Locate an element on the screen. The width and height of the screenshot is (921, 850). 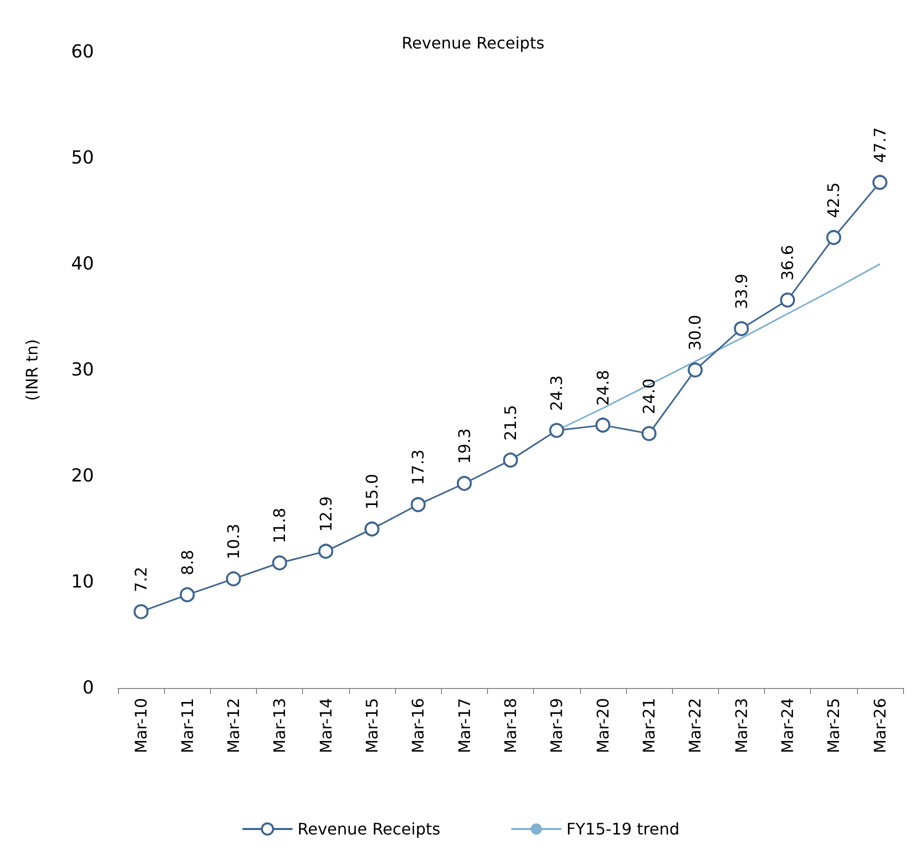
data-label: 15.0 is located at coordinates (372, 492).